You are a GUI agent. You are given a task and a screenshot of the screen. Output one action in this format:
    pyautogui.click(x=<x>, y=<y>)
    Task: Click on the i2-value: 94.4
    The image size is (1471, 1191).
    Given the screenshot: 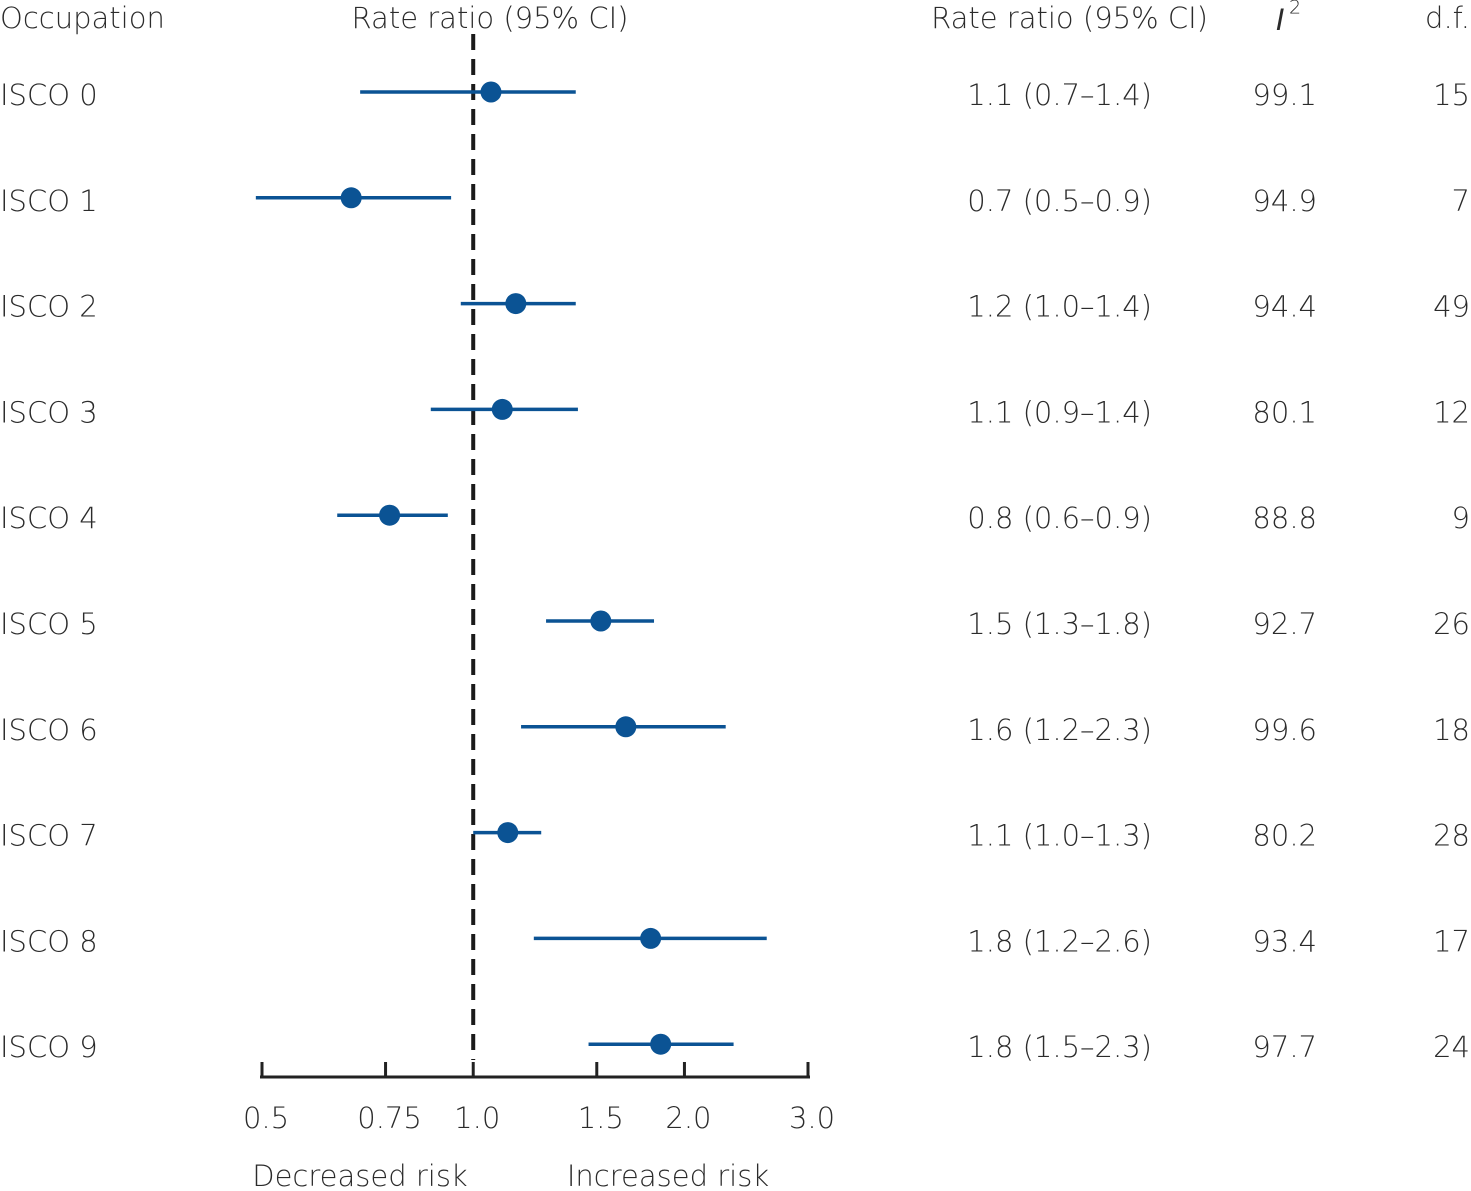 What is the action you would take?
    pyautogui.click(x=1284, y=307)
    